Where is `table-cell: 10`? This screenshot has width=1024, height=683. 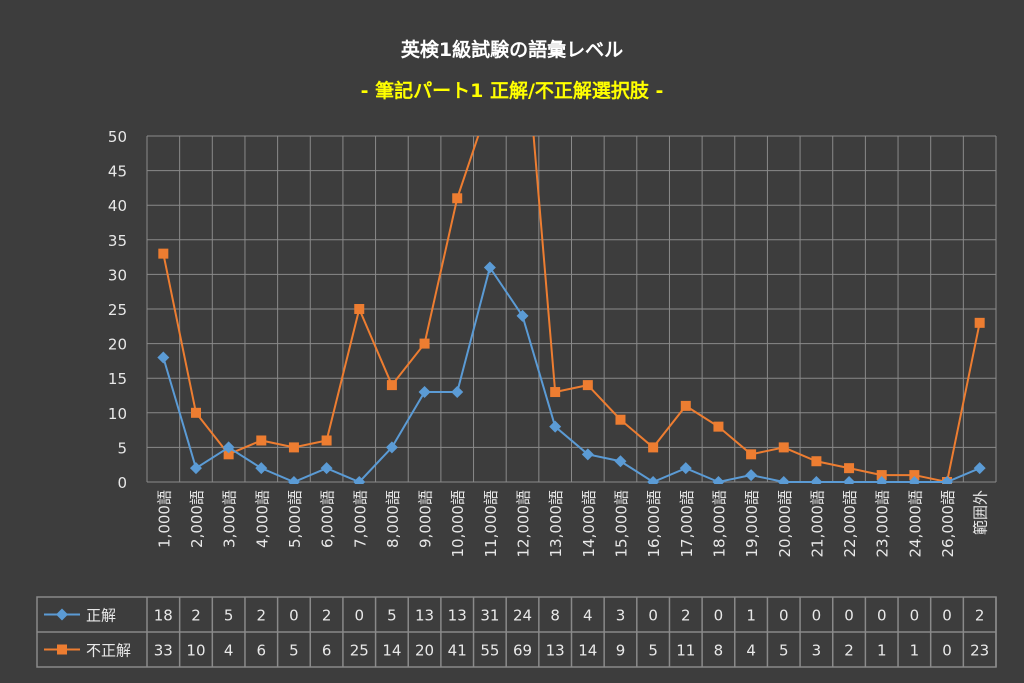
table-cell: 10 is located at coordinates (195, 651).